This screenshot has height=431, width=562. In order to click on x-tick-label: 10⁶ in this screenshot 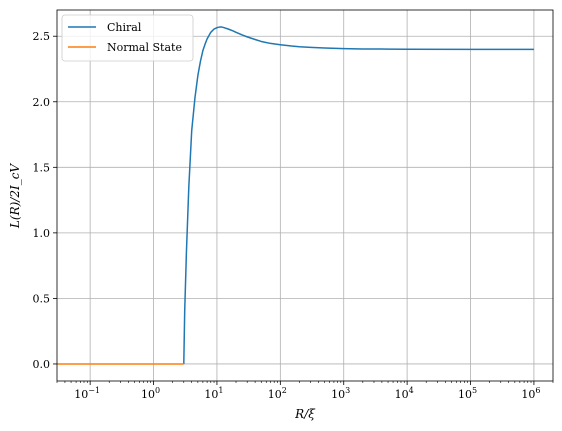, I will do `click(530, 393)`.